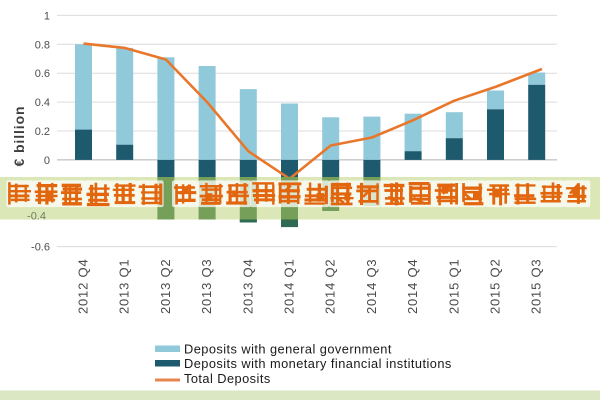 The width and height of the screenshot is (600, 400). I want to click on svg-text: 2015 Q1, so click(453, 286).